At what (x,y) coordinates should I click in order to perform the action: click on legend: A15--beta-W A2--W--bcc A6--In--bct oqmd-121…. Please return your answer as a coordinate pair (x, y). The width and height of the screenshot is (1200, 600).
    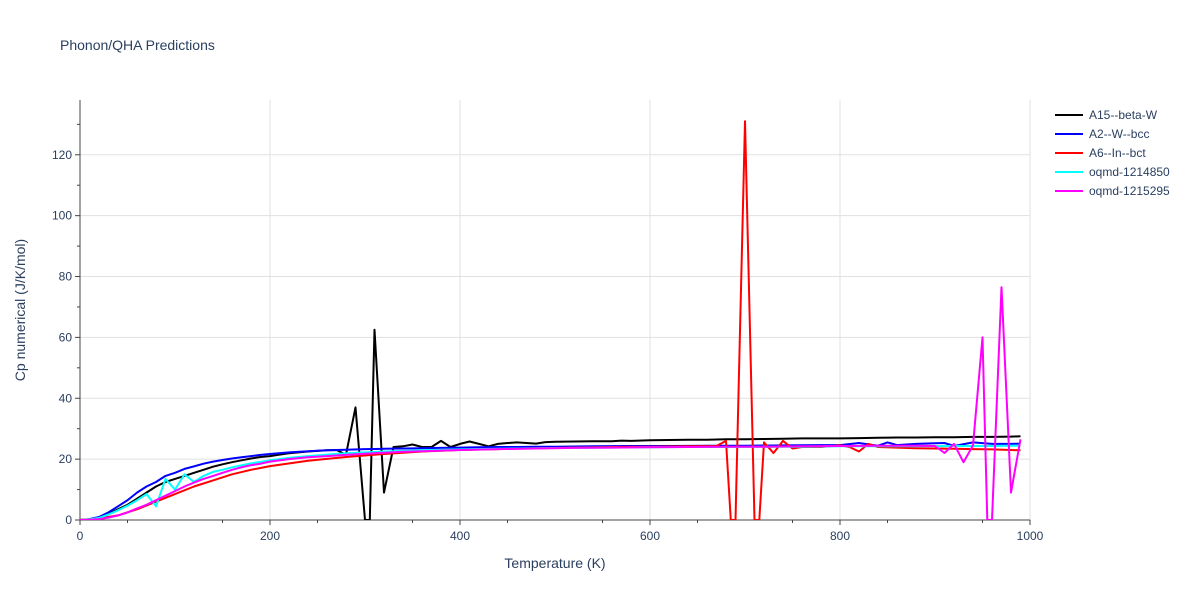
    Looking at the image, I should click on (1112, 153).